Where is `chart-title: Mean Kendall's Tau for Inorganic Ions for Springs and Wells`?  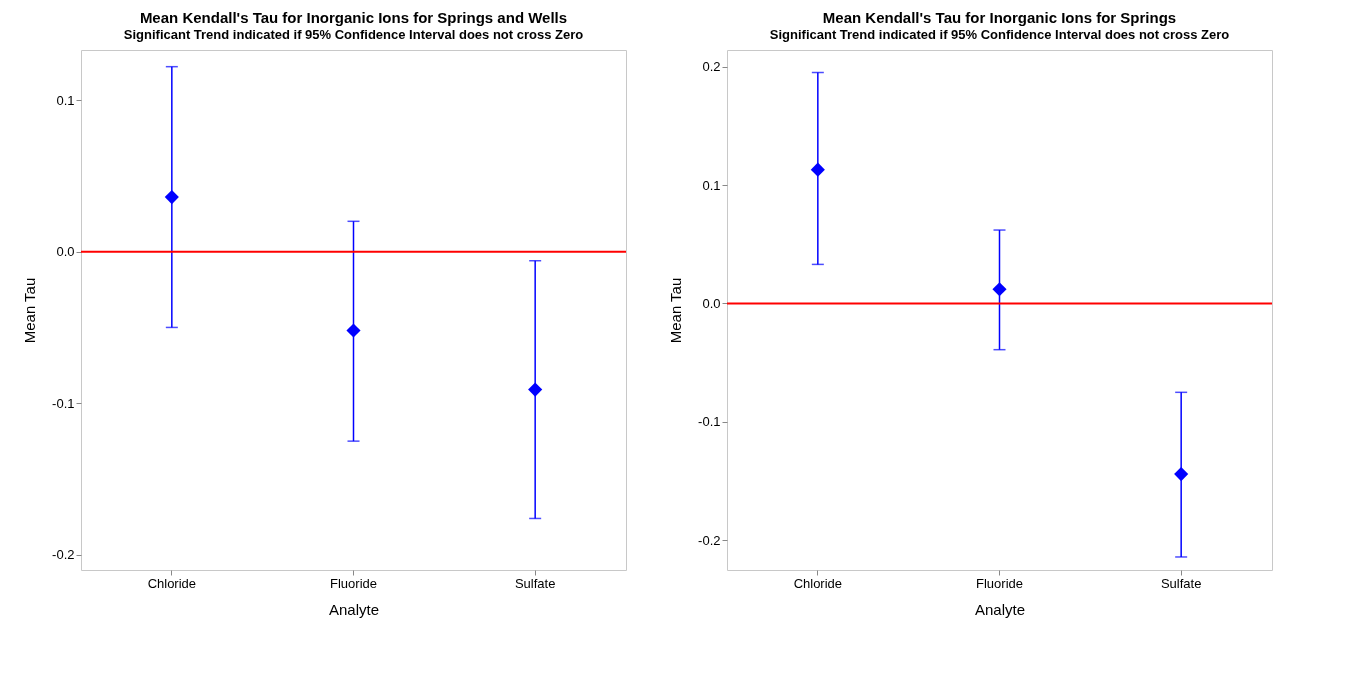 chart-title: Mean Kendall's Tau for Inorganic Ions for Springs and Wells is located at coordinates (353, 17).